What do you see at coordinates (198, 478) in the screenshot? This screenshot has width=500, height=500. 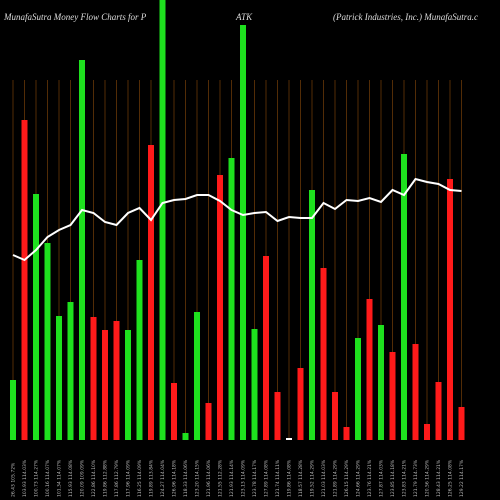 I see `x-tick-label: 123.20 114.15%` at bounding box center [198, 478].